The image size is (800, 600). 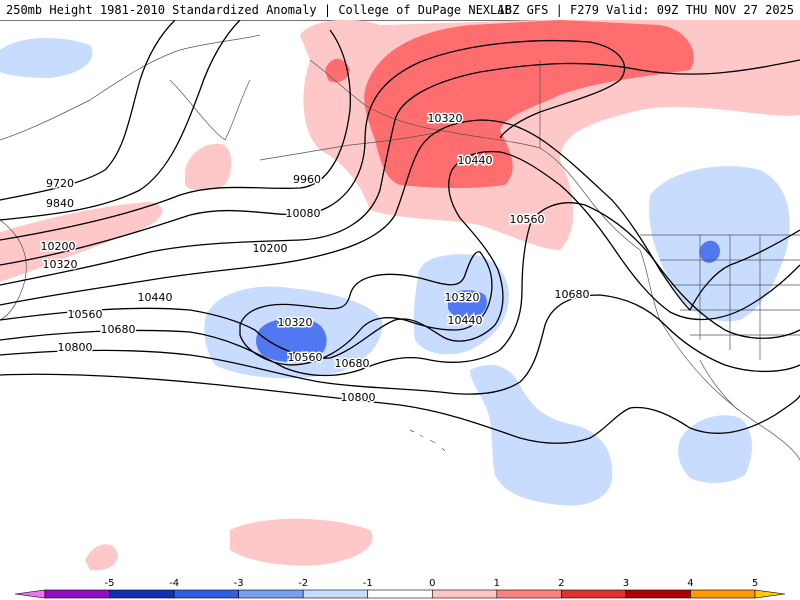 I want to click on anomaly-region-neg1-east, so click(x=719, y=244).